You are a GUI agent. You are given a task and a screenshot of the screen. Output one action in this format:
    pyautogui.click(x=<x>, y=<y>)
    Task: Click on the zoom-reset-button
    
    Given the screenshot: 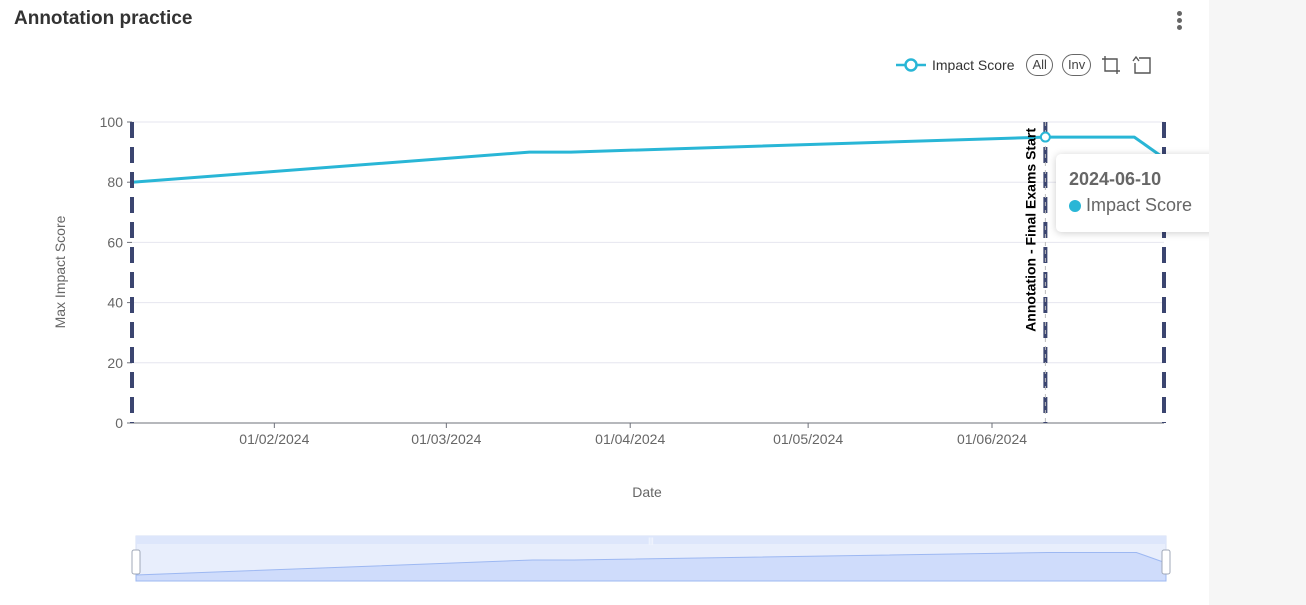 What is the action you would take?
    pyautogui.click(x=1142, y=65)
    